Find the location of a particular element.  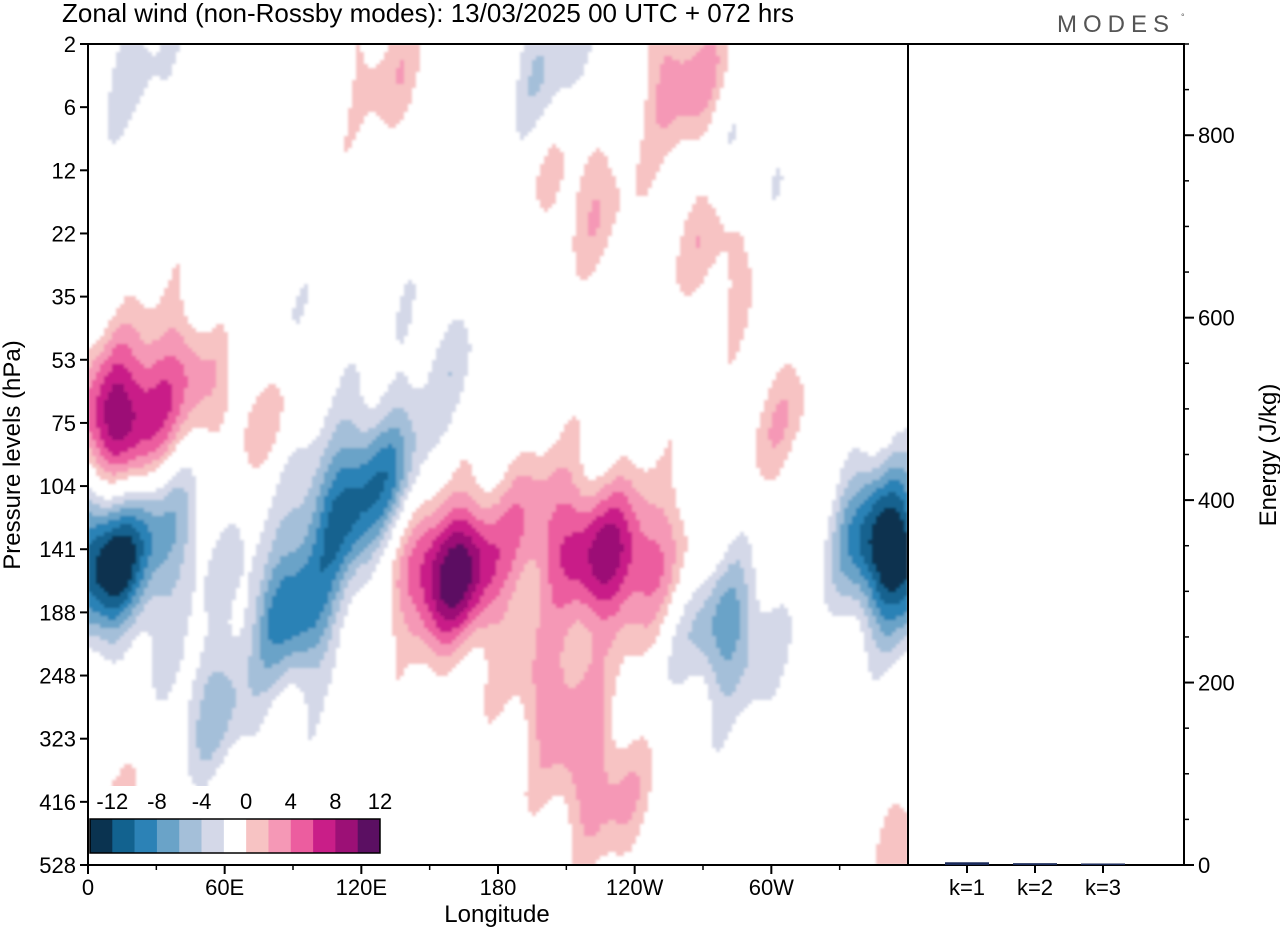

colorbar: -12 -8 -4 0 4 8 12 is located at coordinates (243, 825).